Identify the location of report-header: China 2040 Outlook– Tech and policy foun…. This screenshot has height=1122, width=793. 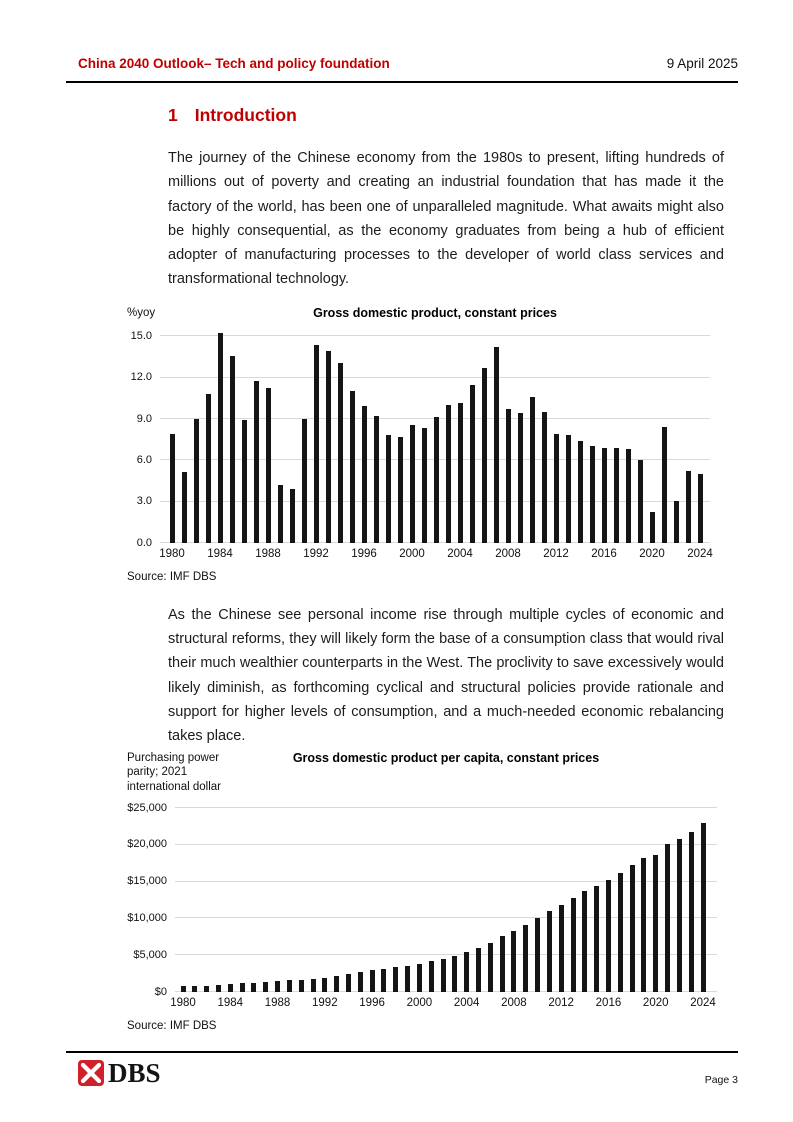
(402, 41).